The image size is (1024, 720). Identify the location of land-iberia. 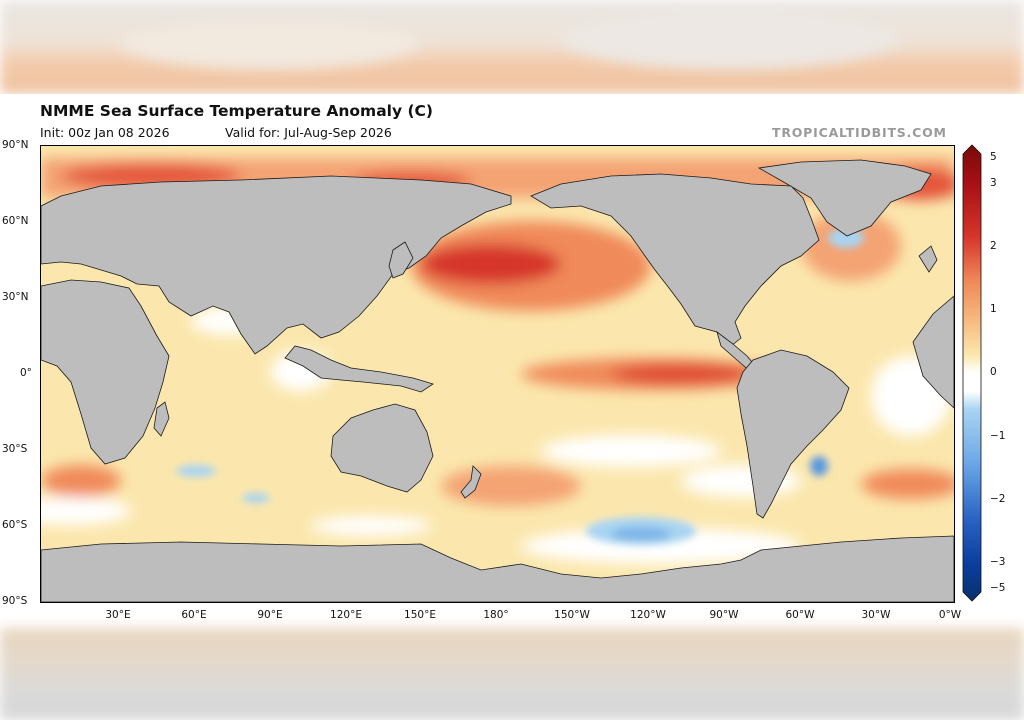
(933, 352).